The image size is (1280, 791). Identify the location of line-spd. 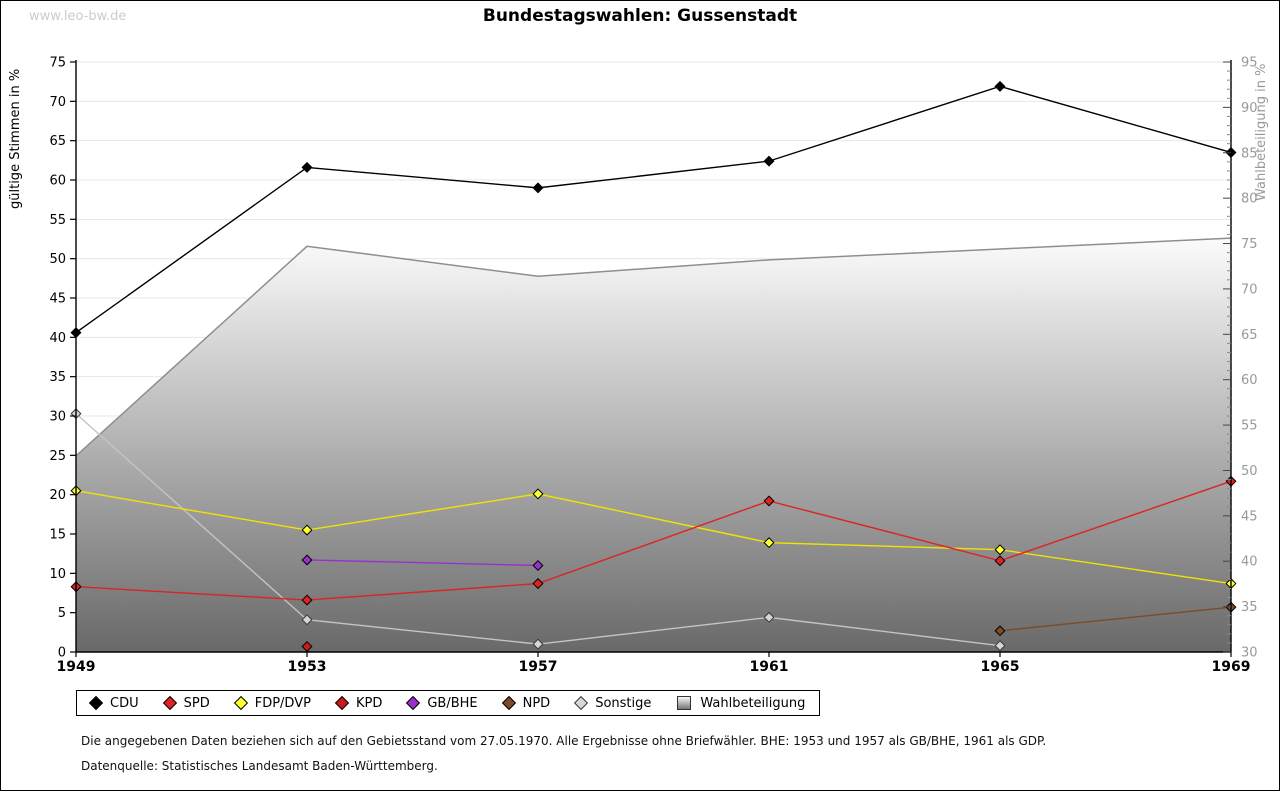
(653, 540).